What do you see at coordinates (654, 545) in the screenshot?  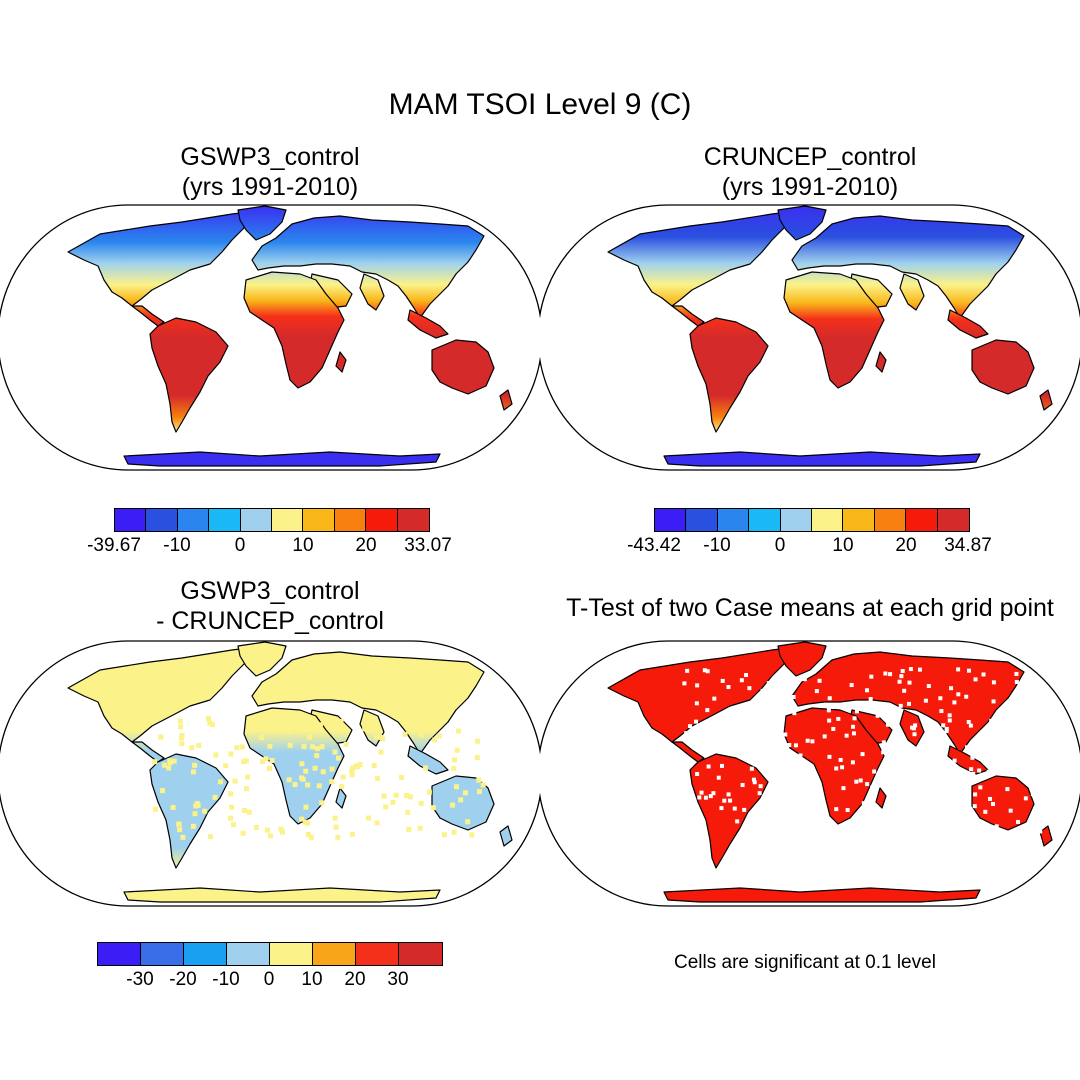 I see `colorbar-tick-label: -43.42` at bounding box center [654, 545].